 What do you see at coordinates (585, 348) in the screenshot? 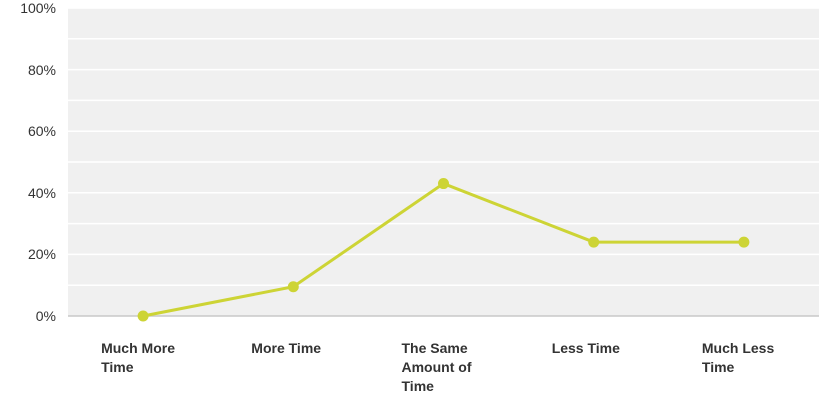
I see `x-tick-label: Less Time` at bounding box center [585, 348].